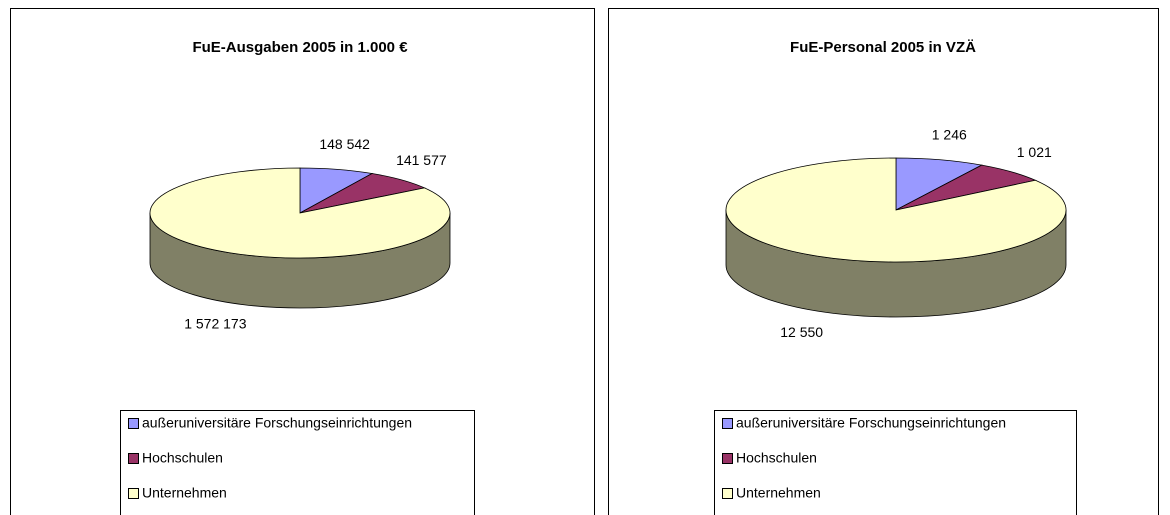 The height and width of the screenshot is (515, 1170). I want to click on chart-title: FuE-Ausgaben 2005 in 1.000 €, so click(300, 47).